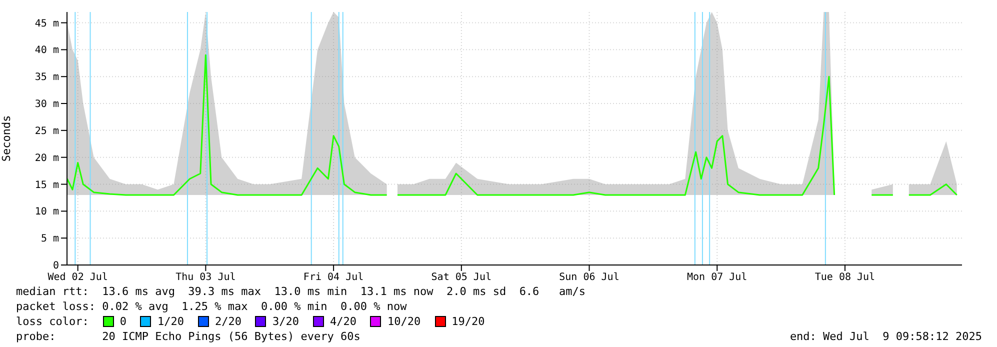 The height and width of the screenshot is (347, 997). Describe the element at coordinates (52, 321) in the screenshot. I see `legend-title: loss color:` at that location.